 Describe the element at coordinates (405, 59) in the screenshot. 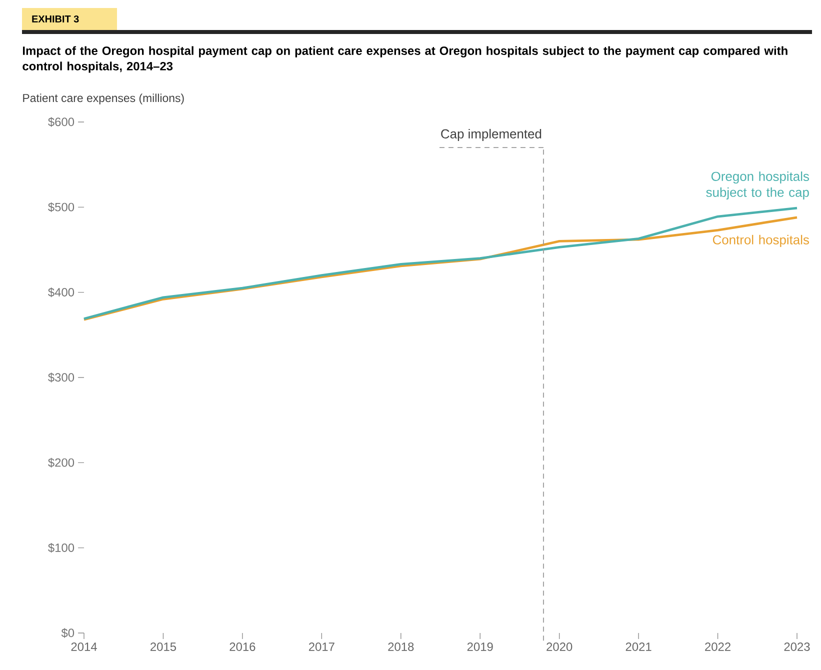

I see `chart-title: Impact of the Oregon hospital payment cap on patient care expenses at Oregon hospitals subject to the payment cap compared with control hospitals, 2014–23` at that location.